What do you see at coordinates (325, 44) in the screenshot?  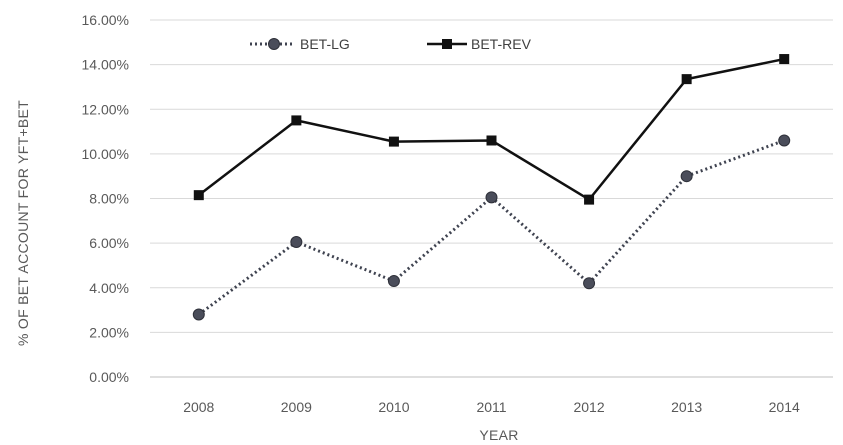 I see `legend-label-bet-lg: BET-LG` at bounding box center [325, 44].